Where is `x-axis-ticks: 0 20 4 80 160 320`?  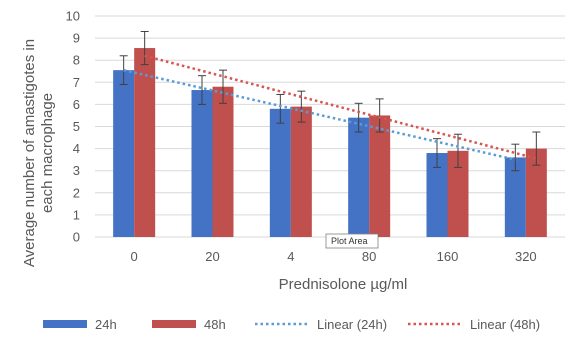 x-axis-ticks: 0 20 4 80 160 320 is located at coordinates (334, 256).